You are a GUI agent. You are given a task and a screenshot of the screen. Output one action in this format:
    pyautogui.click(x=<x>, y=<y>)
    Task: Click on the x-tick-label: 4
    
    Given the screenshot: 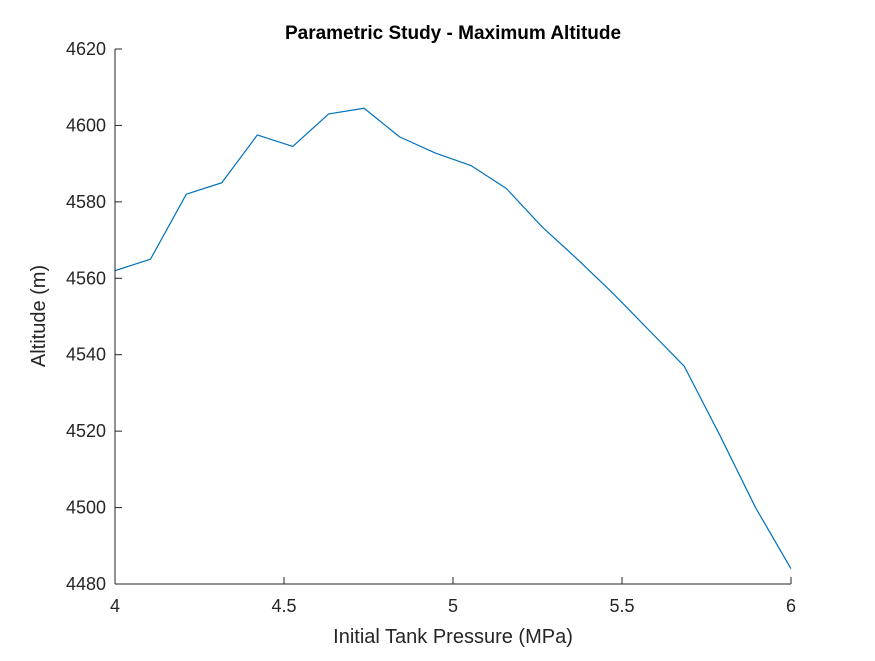 What is the action you would take?
    pyautogui.click(x=115, y=606)
    